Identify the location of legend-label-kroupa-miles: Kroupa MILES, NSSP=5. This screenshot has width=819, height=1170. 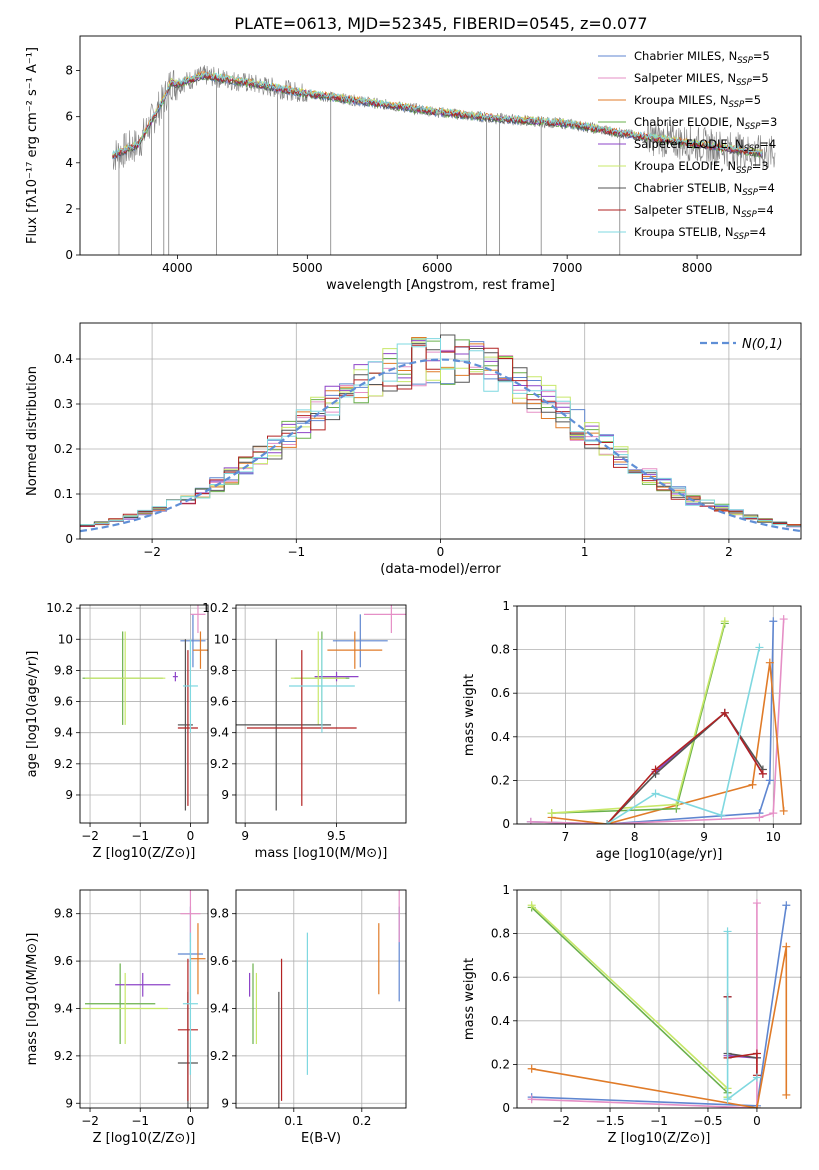
(697, 101).